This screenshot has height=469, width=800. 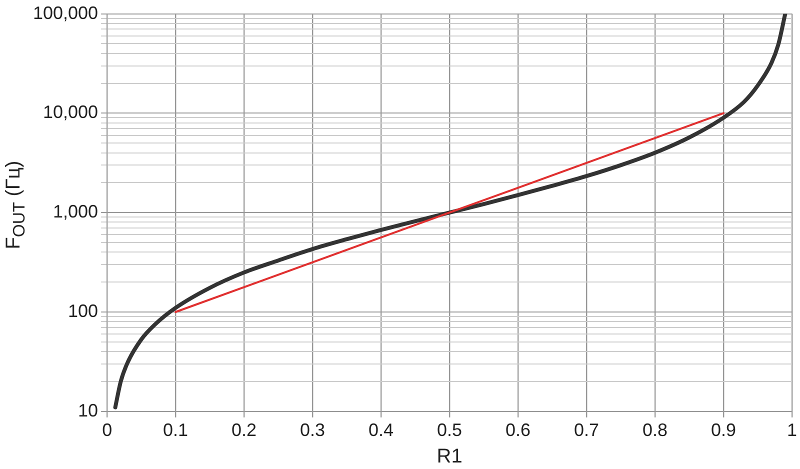 I want to click on x-tick-label: 0.9, so click(x=723, y=430).